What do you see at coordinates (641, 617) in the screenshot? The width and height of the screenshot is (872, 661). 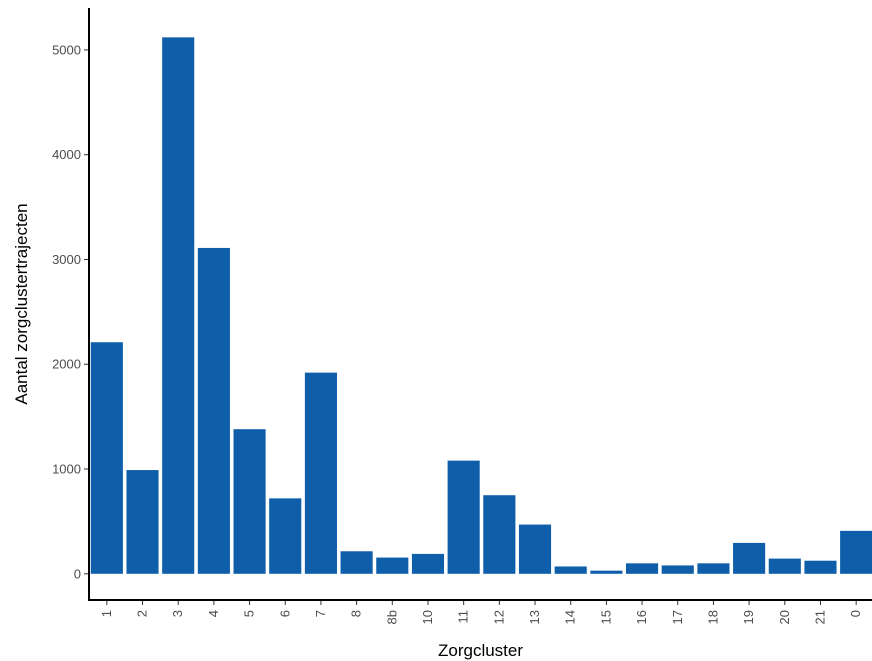 I see `x-tick-label-16: 16` at bounding box center [641, 617].